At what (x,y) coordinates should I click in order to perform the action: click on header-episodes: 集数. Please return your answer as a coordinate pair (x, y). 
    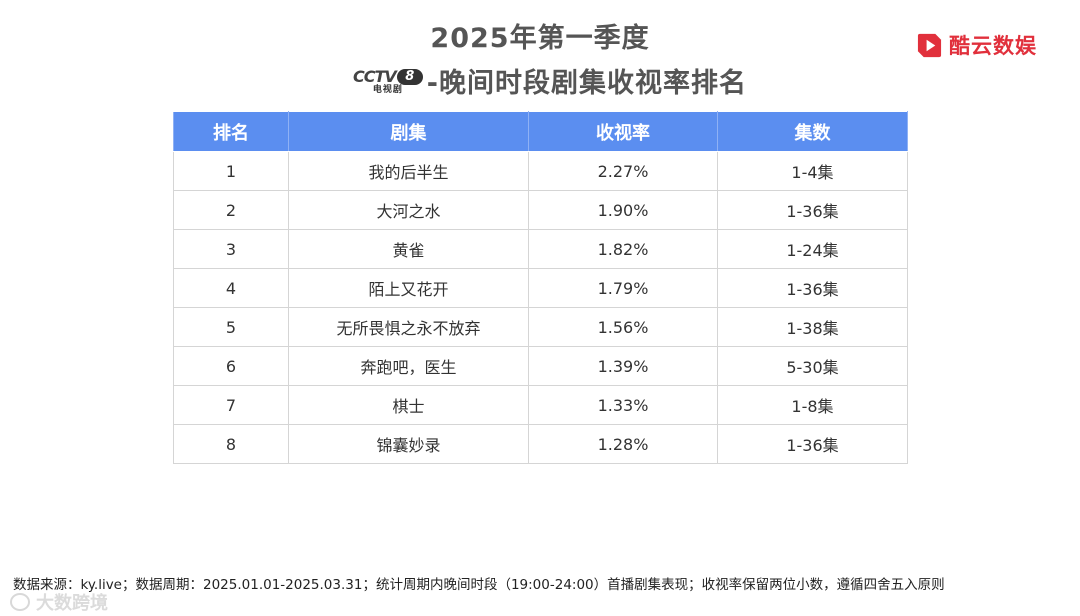
    Looking at the image, I should click on (812, 131).